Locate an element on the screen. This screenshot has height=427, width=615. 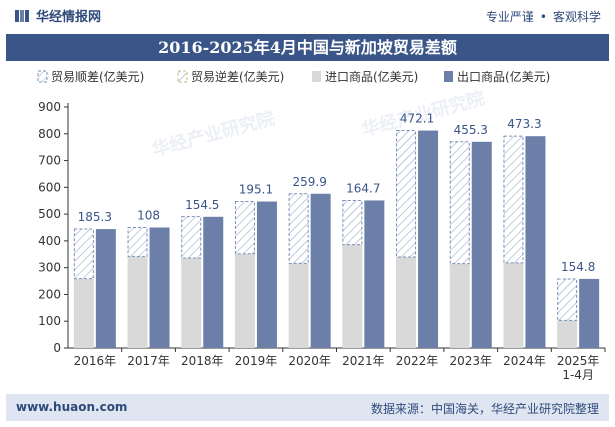
y-tick-label: 100 is located at coordinates (49, 321).